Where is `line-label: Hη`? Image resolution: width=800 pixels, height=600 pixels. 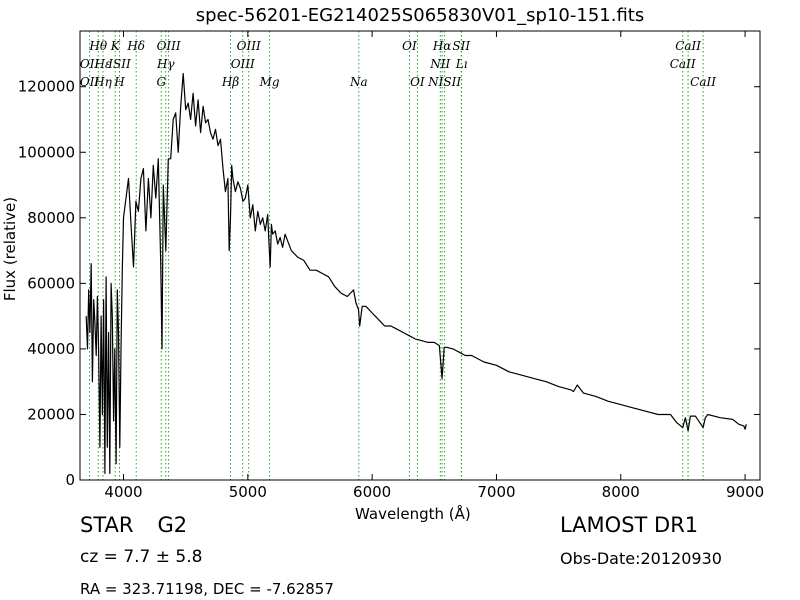
line-label: Hη is located at coordinates (102, 82).